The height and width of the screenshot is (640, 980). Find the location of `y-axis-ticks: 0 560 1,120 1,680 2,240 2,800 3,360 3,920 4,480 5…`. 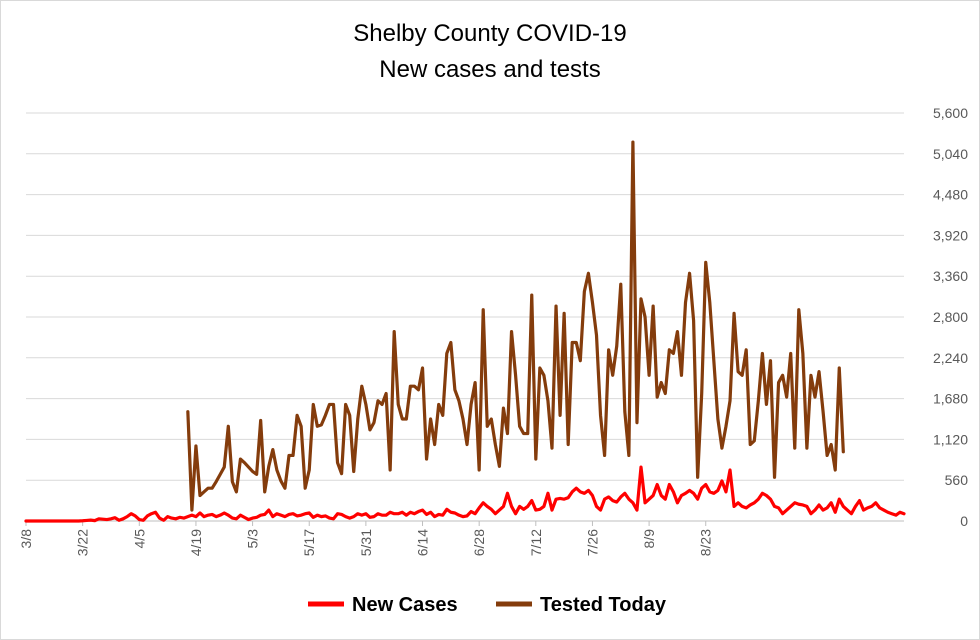

y-axis-ticks: 0 560 1,120 1,680 2,240 2,800 3,360 3,920 4,480 5… is located at coordinates (950, 317).